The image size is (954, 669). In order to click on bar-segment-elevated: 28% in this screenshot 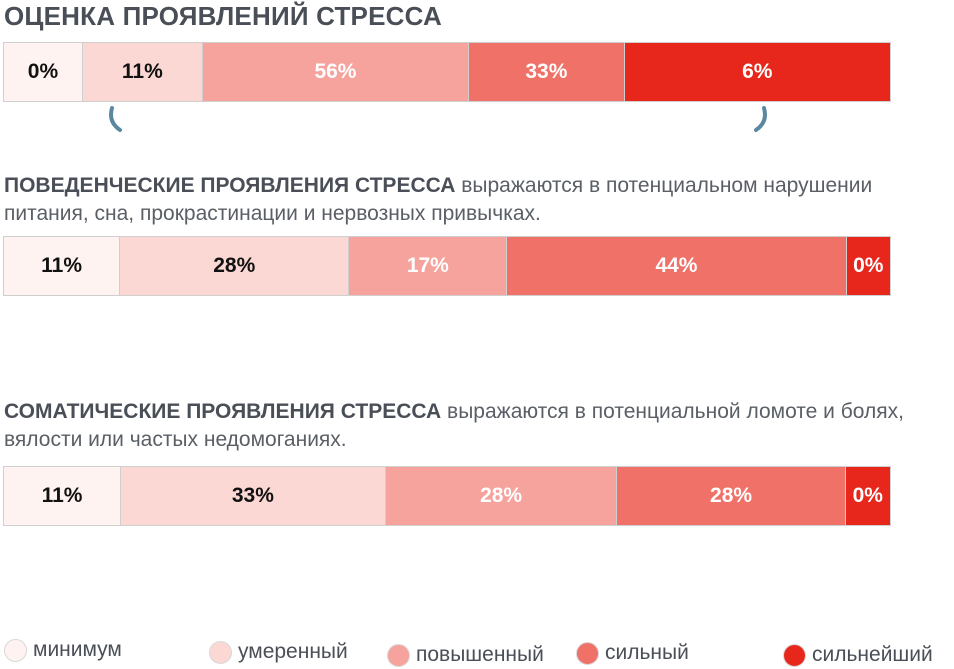, I will do `click(501, 496)`.